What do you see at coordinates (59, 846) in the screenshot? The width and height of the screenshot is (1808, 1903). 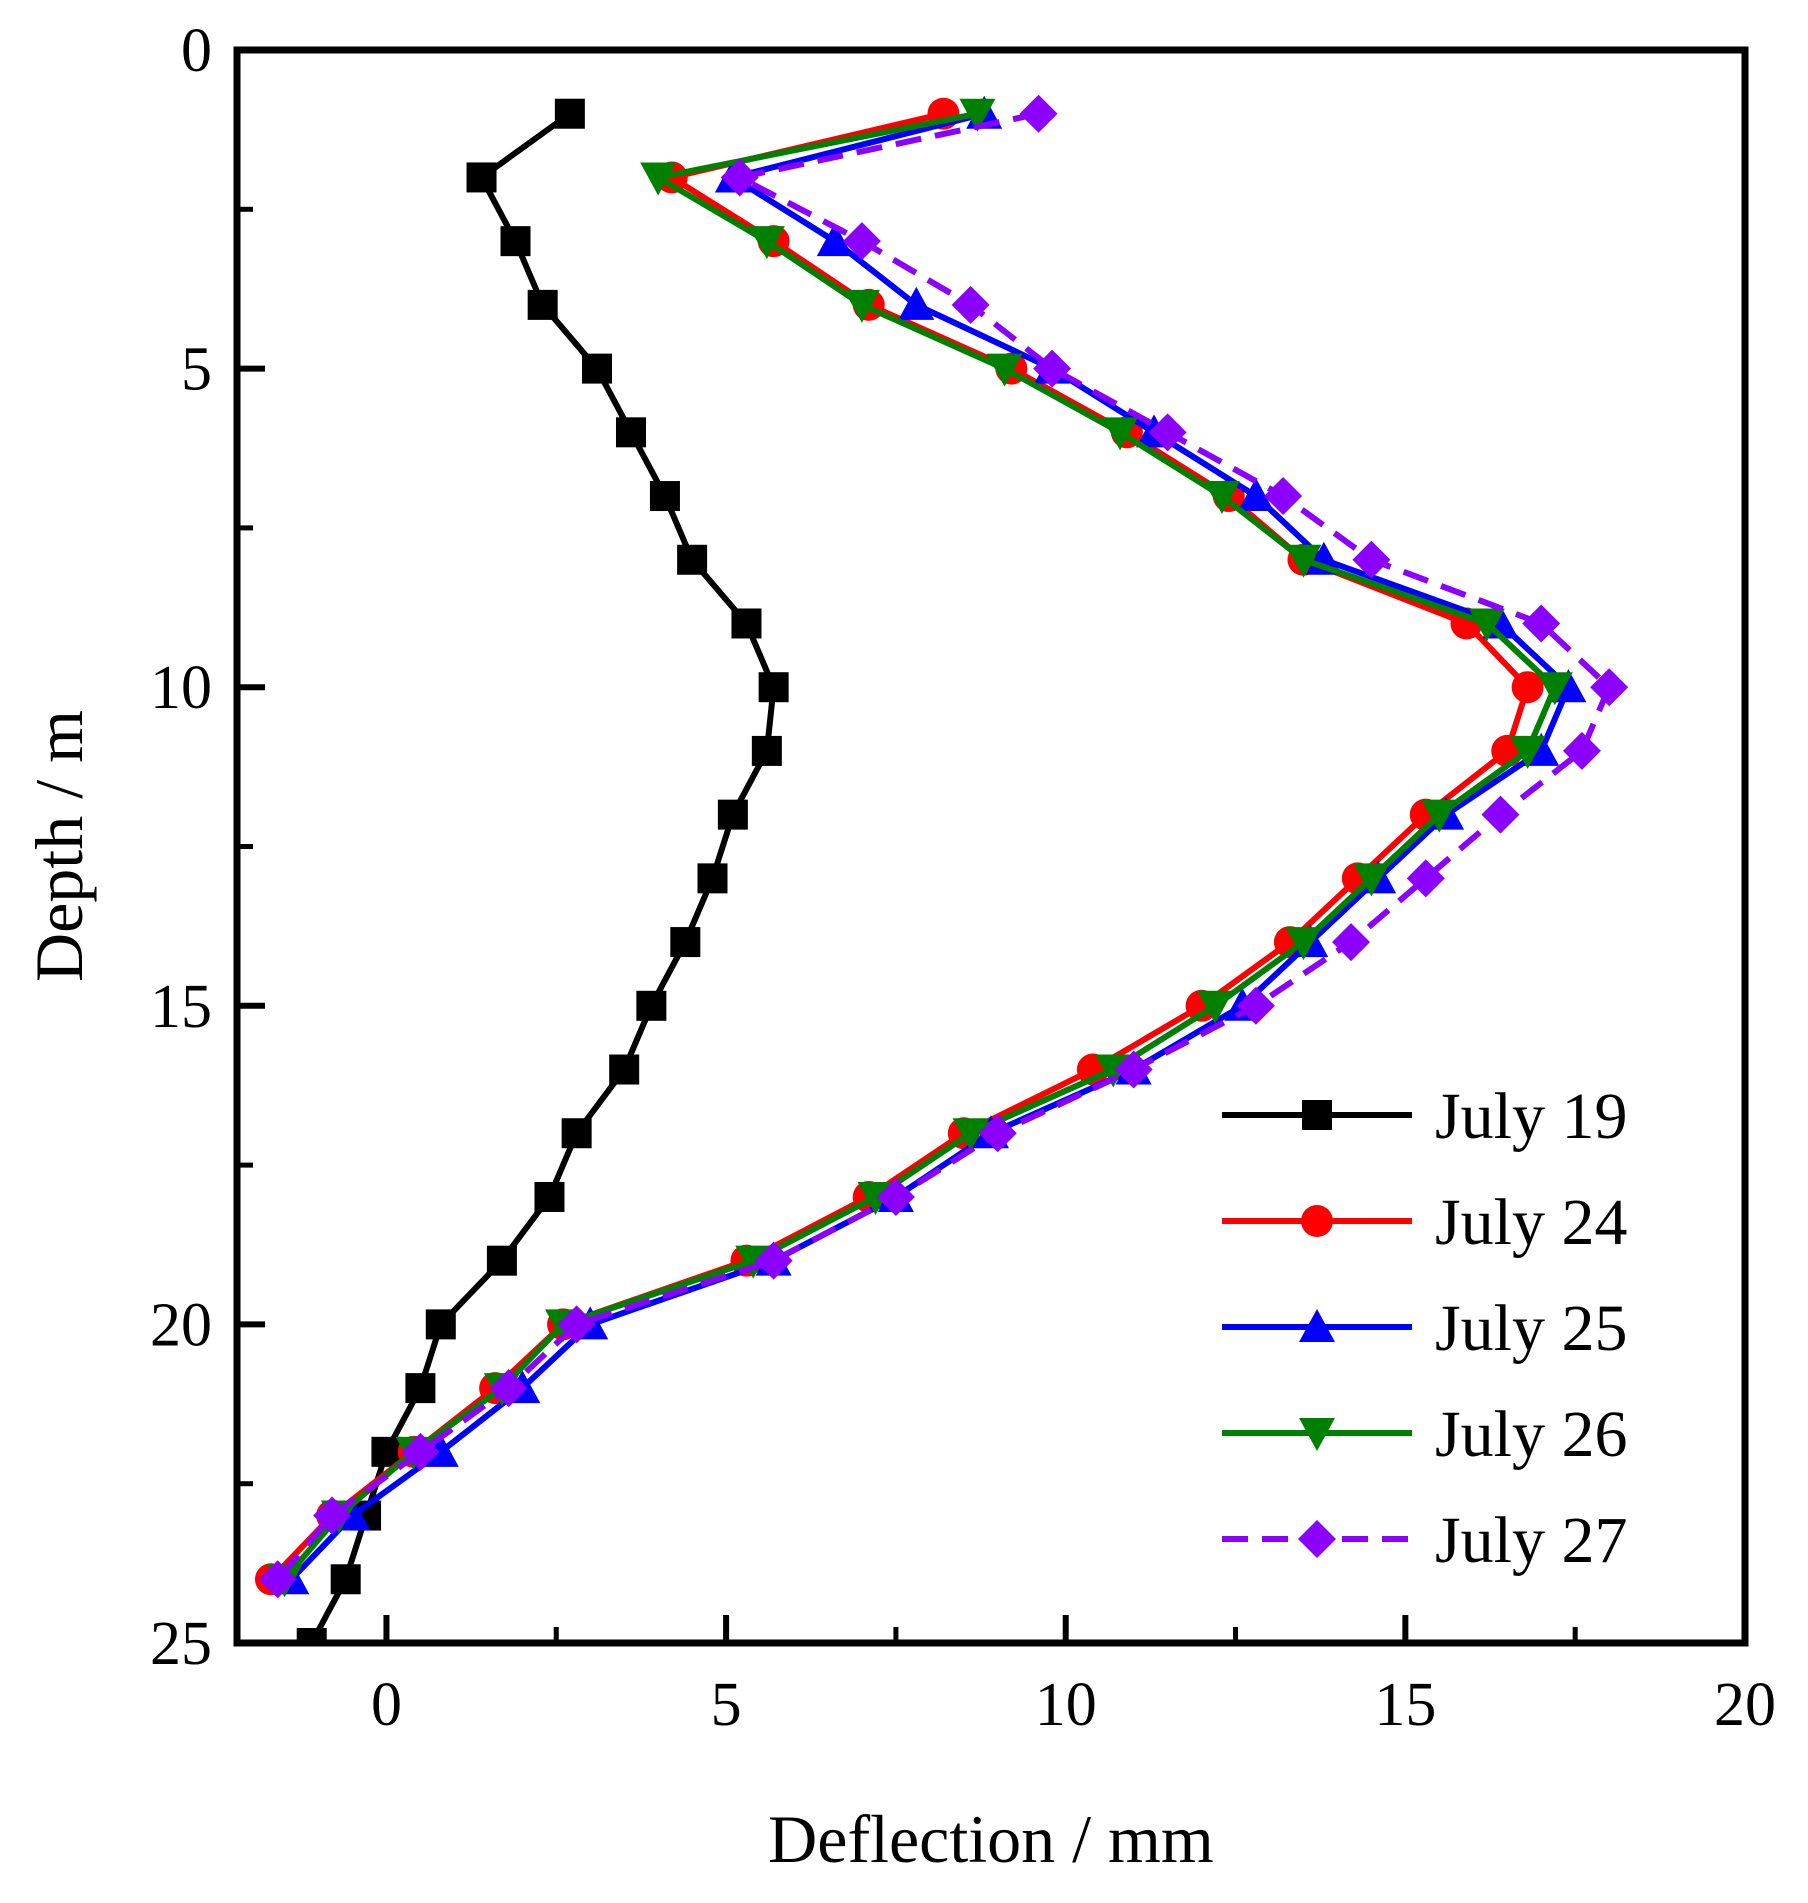 I see `y-axis-title: Depth / m` at bounding box center [59, 846].